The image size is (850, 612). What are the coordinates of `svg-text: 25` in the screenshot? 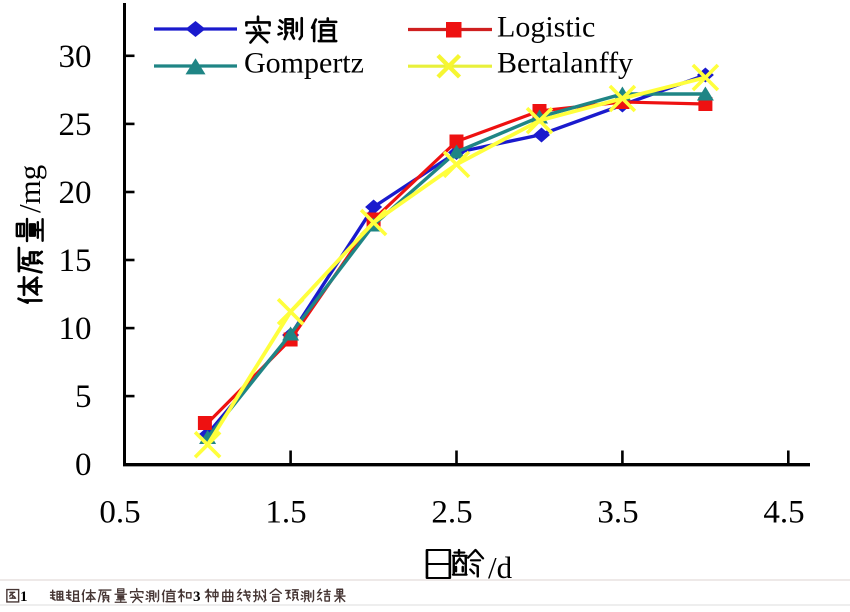 It's located at (75, 125).